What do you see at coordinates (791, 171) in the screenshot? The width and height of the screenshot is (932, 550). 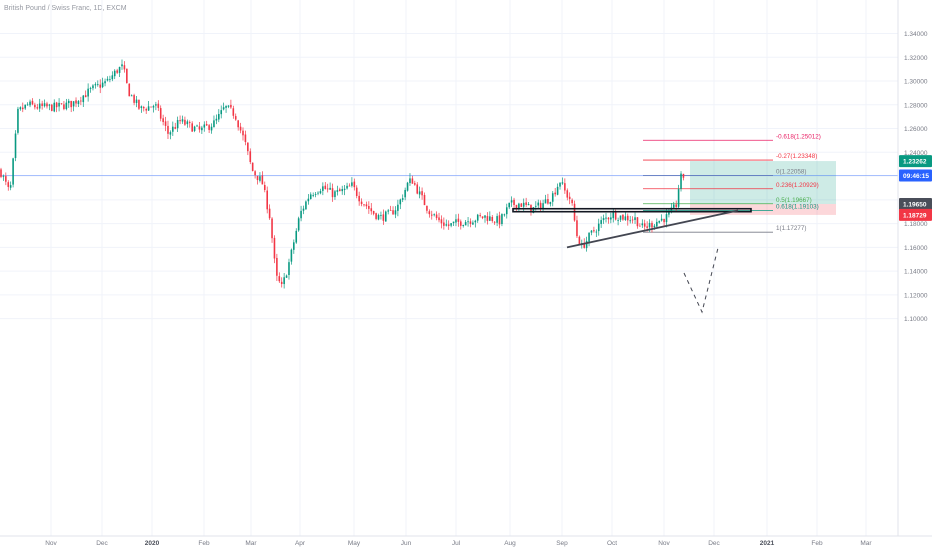 I see `fib-level-label: 0(1.22058)` at bounding box center [791, 171].